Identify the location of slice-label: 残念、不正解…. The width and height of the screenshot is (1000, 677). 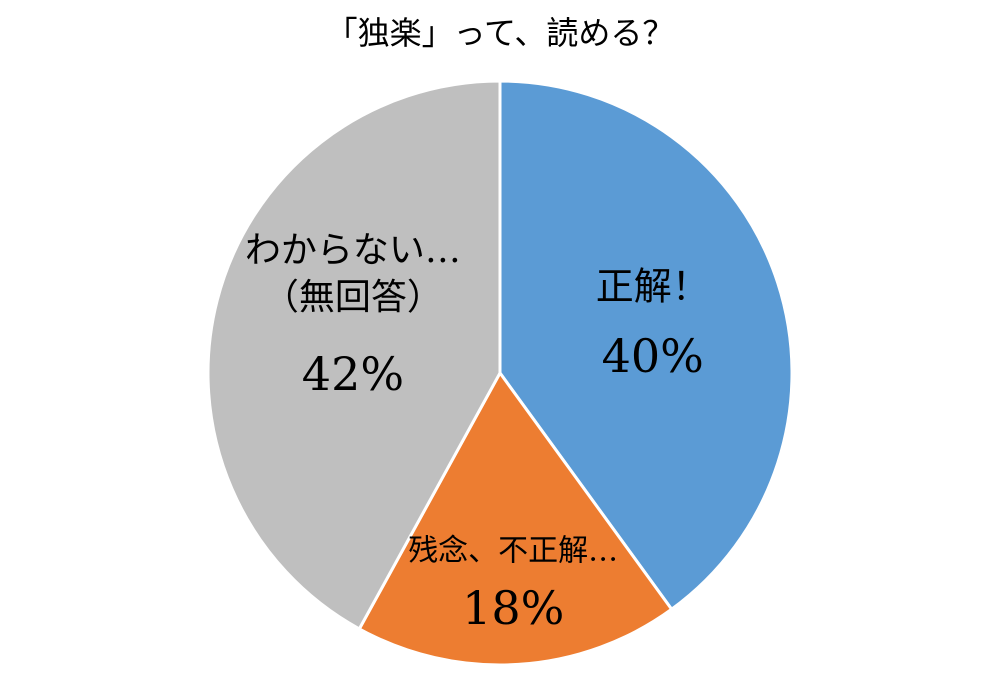
(513, 551).